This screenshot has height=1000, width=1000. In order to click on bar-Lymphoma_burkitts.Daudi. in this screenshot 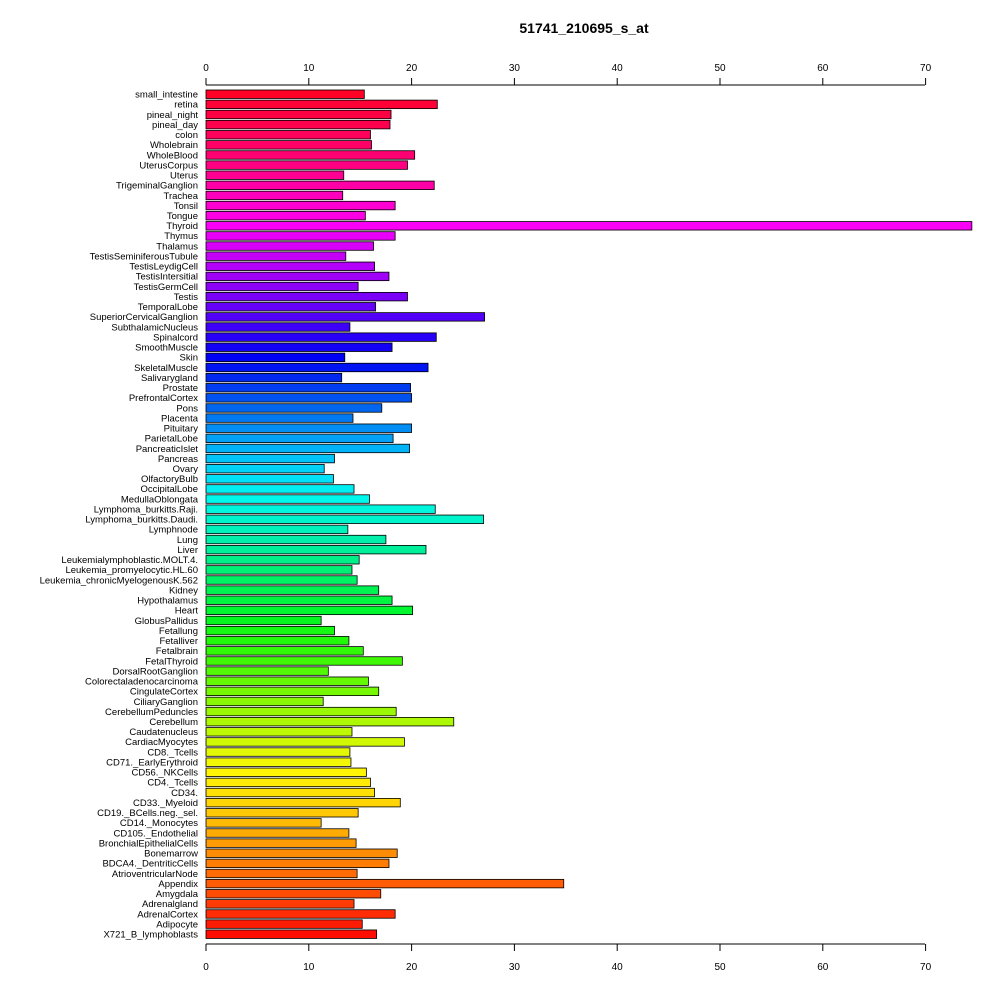, I will do `click(344, 519)`.